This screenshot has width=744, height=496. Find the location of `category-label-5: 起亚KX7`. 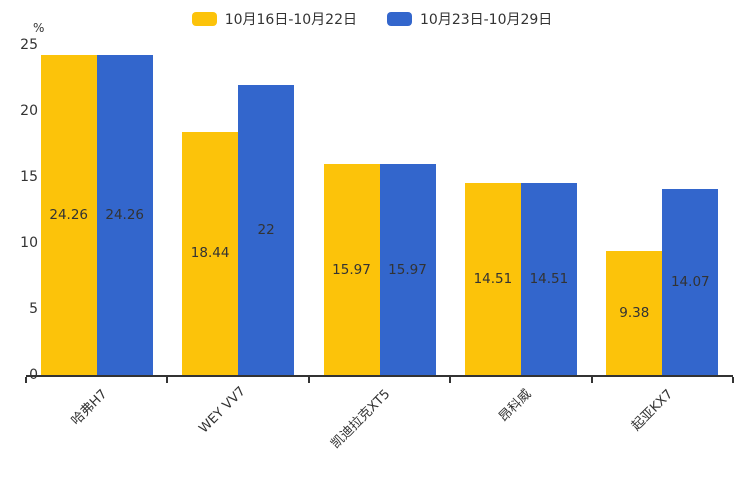

category-label-5: 起亚KX7 is located at coordinates (652, 410).